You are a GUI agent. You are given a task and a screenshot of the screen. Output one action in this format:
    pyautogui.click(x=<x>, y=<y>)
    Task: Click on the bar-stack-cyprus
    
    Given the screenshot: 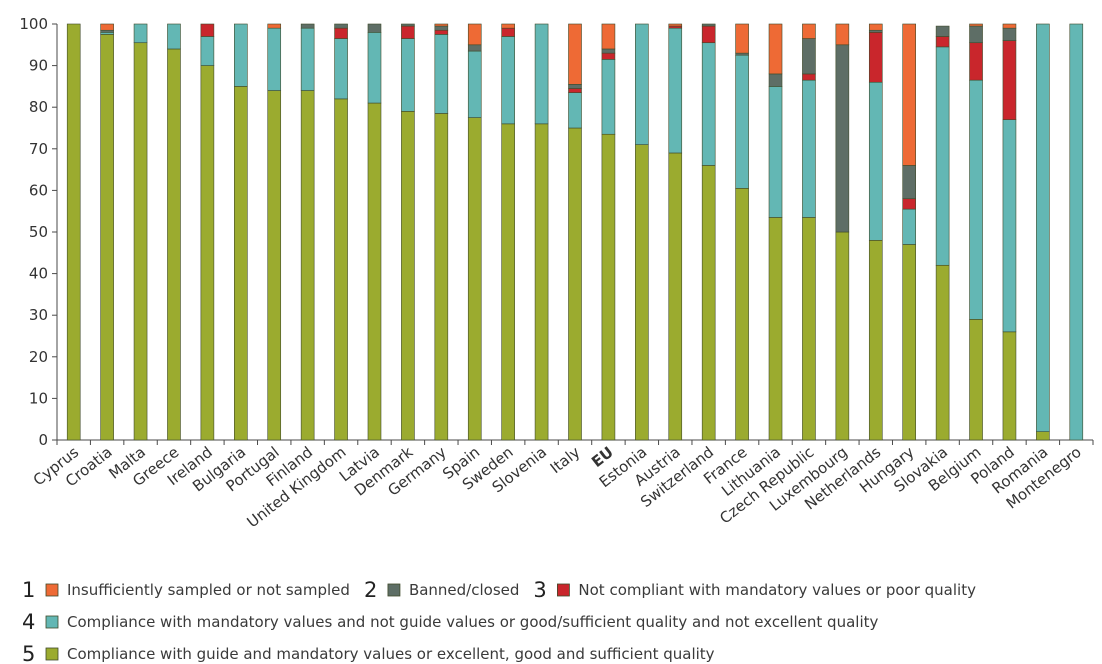 What is the action you would take?
    pyautogui.click(x=73, y=232)
    